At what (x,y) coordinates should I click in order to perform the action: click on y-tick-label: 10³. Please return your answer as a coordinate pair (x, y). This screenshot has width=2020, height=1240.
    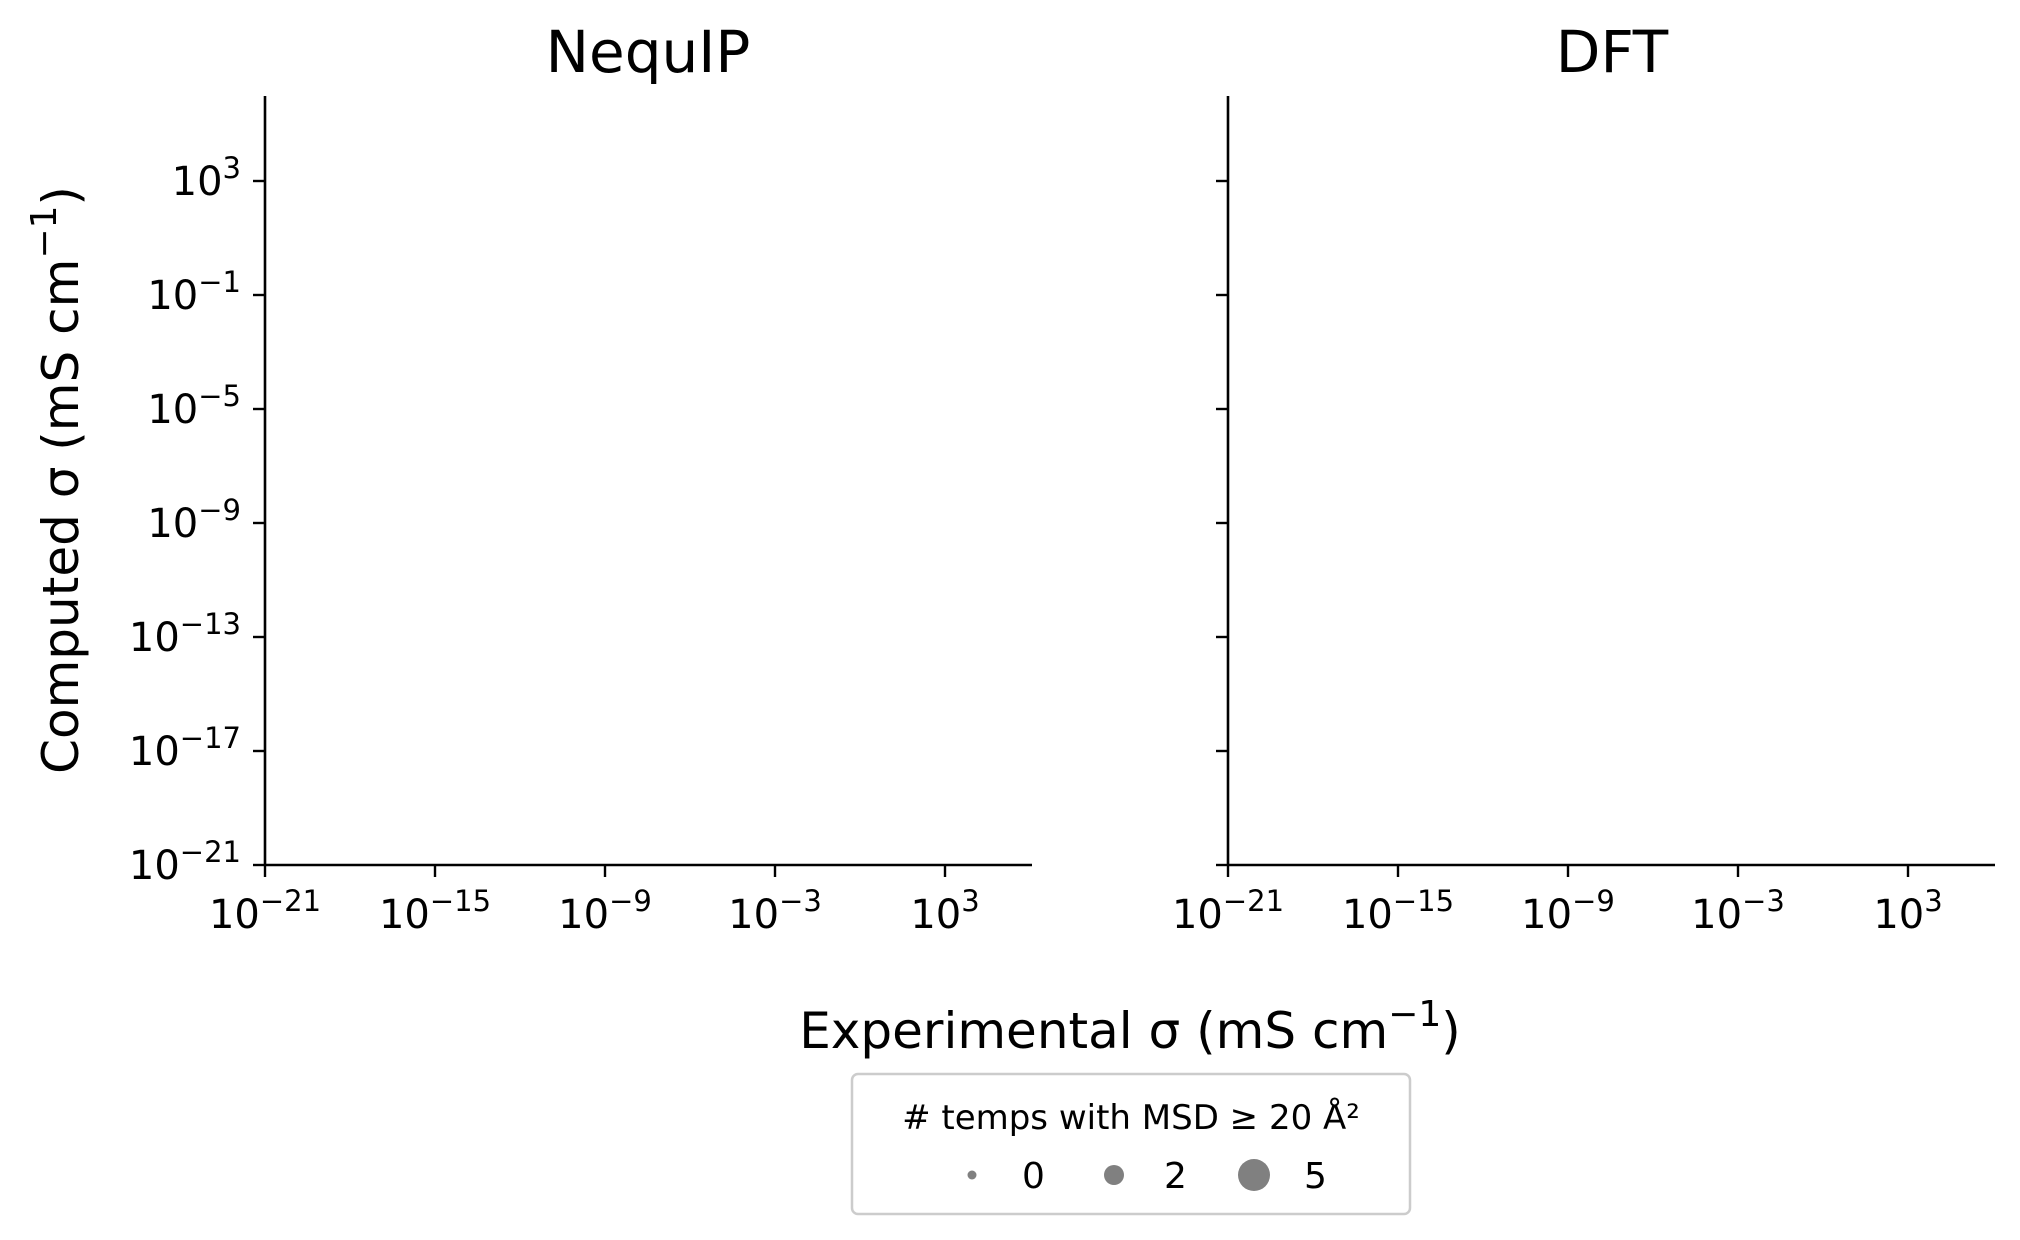
    Looking at the image, I should click on (206, 178).